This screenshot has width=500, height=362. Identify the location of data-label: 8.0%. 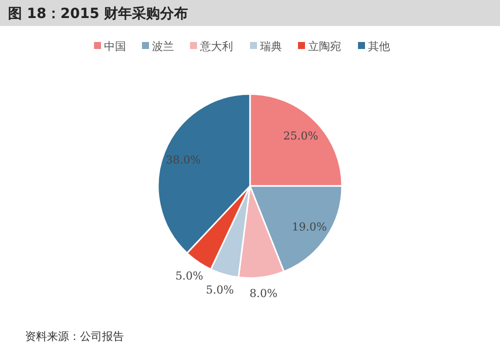
(264, 293).